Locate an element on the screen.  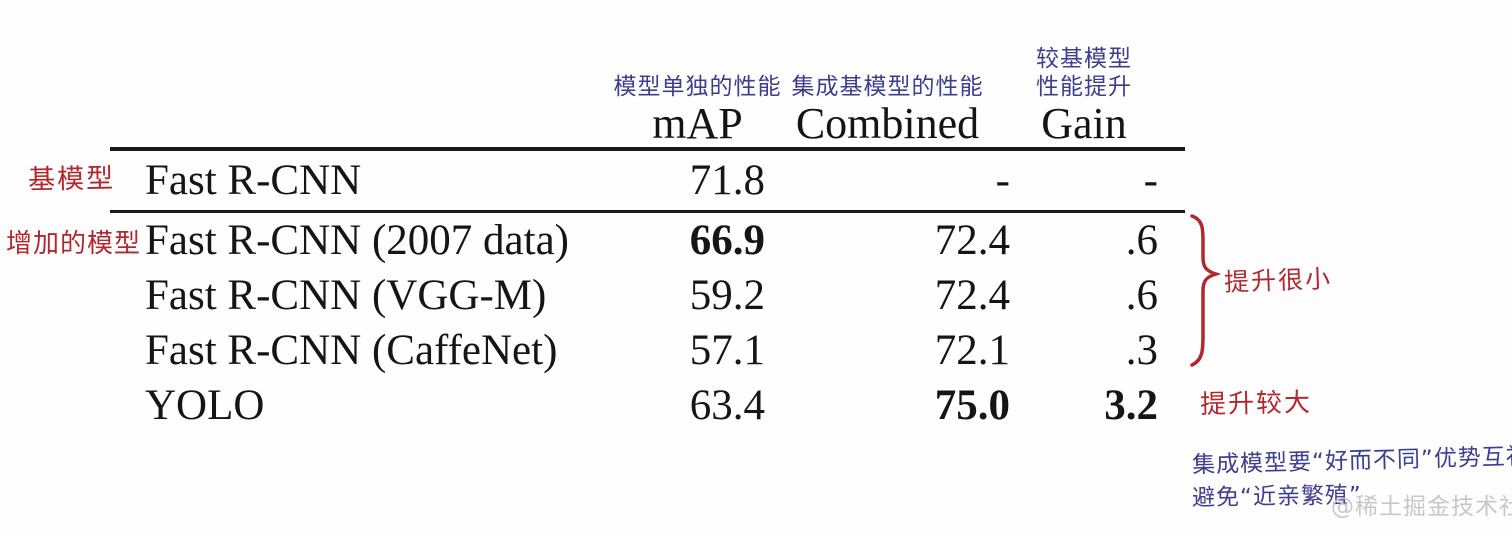
table-row: Fast R-CNN (VGG-M) 59.2 72.4 .6 is located at coordinates (647, 295).